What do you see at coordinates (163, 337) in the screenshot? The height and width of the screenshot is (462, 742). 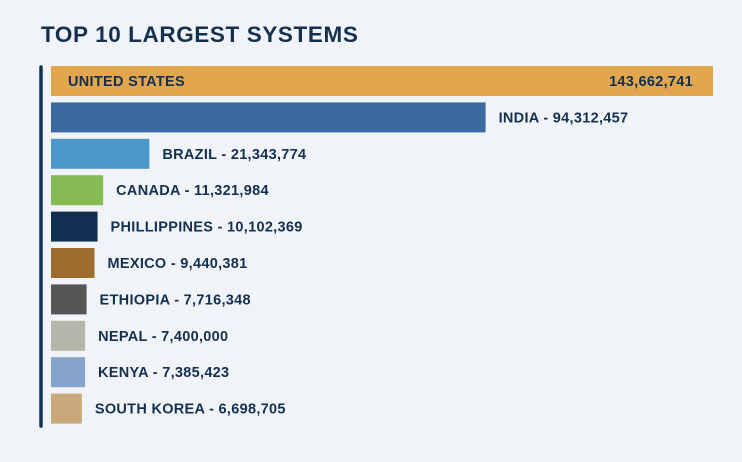 I see `bar-label-nepal: NEPAL - 7,400,000` at bounding box center [163, 337].